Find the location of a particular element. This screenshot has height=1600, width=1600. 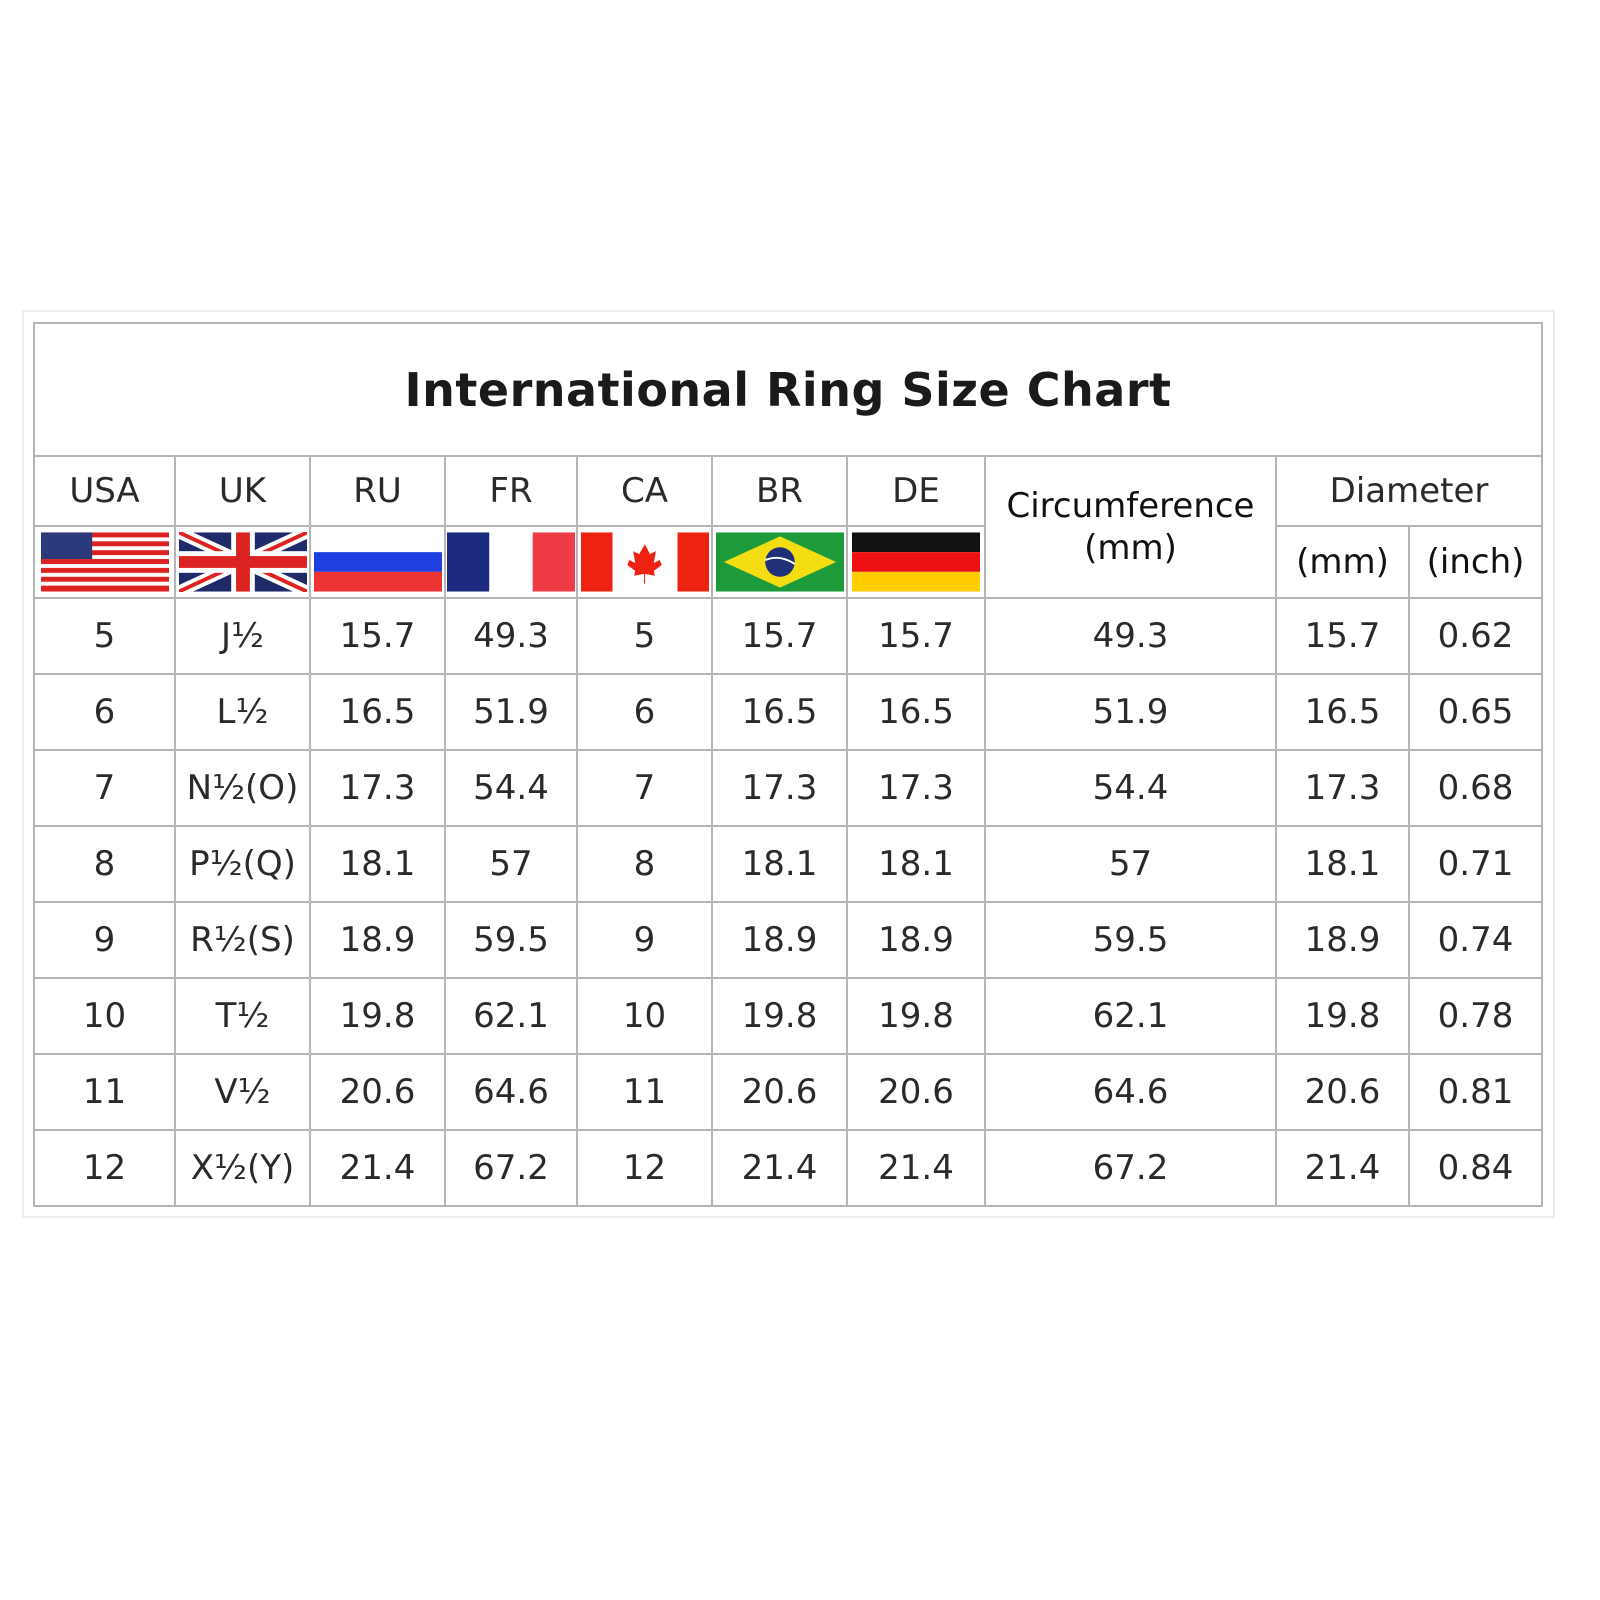

cell-diameter-mm: 21.4 is located at coordinates (1342, 1168).